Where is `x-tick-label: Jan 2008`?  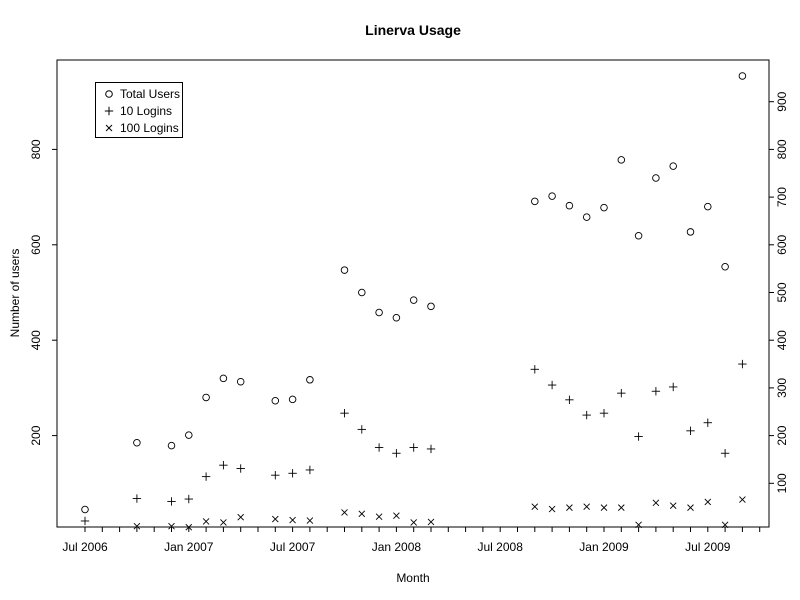 x-tick-label: Jan 2008 is located at coordinates (397, 547).